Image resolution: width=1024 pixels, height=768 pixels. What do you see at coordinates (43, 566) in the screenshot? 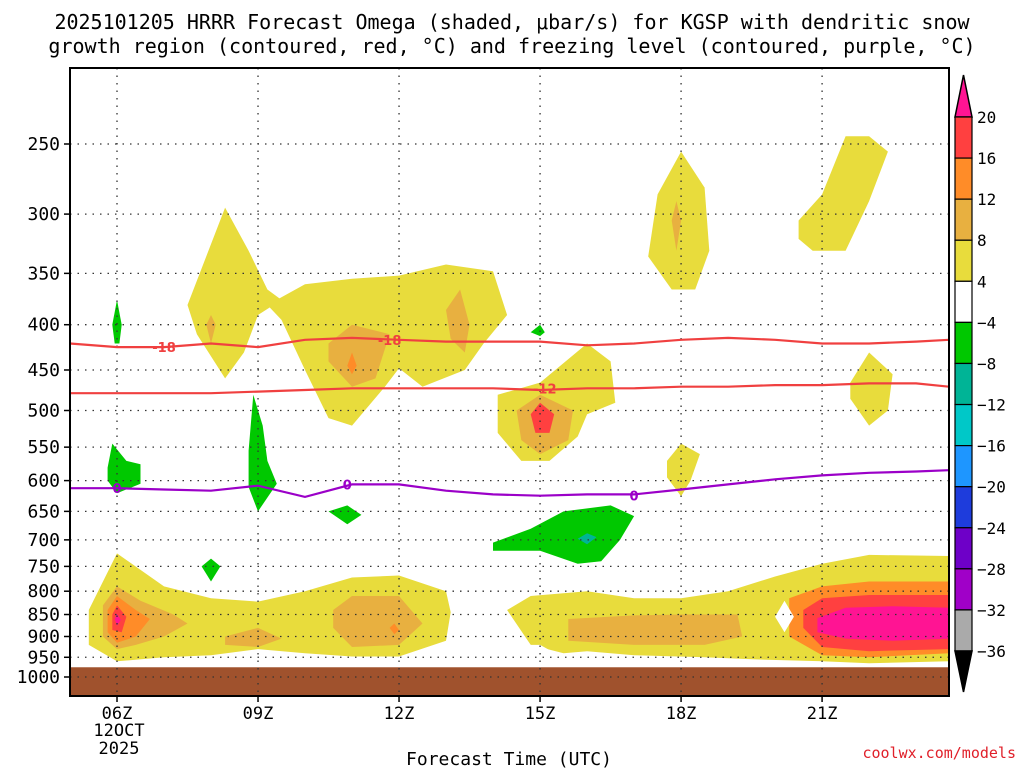
I see `y-tick-label: 750` at bounding box center [43, 566].